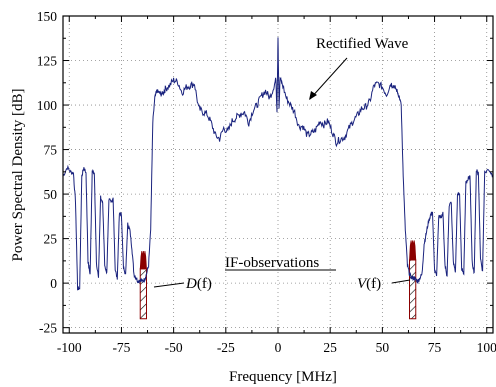  What do you see at coordinates (169, 285) in the screenshot?
I see `d-of-f-pointer` at bounding box center [169, 285].